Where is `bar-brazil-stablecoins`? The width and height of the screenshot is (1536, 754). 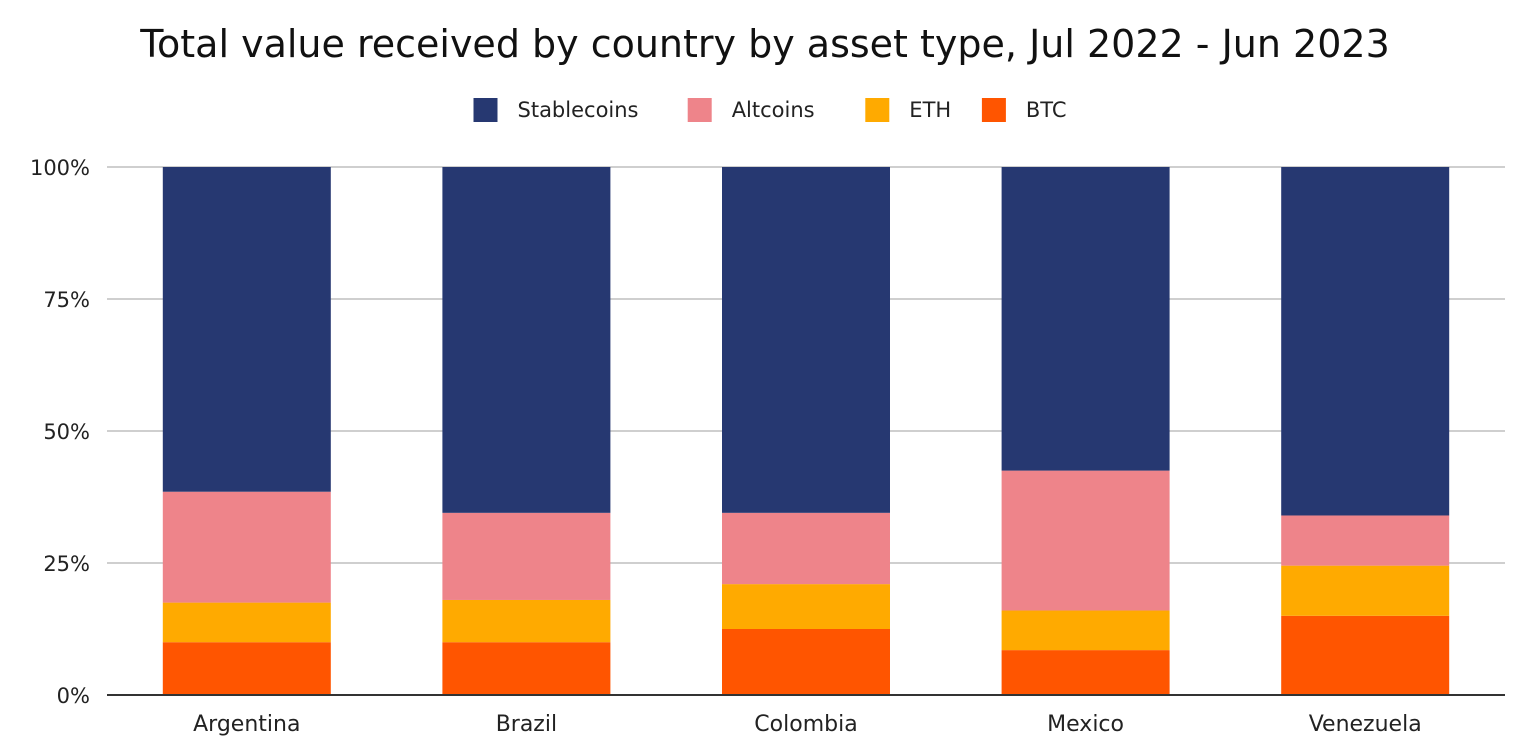 bar-brazil-stablecoins is located at coordinates (526, 340).